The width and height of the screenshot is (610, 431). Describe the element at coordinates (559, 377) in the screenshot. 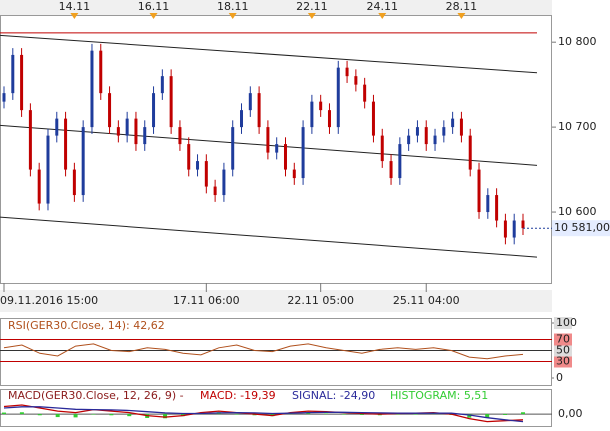

I see `y-tick-label: 0` at that location.